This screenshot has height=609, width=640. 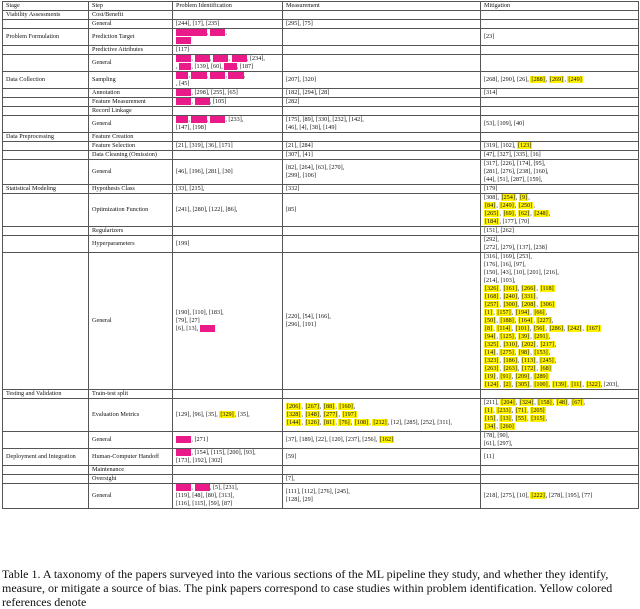 I want to click on measurement-cell: [182], [294], [28], so click(x=381, y=93).